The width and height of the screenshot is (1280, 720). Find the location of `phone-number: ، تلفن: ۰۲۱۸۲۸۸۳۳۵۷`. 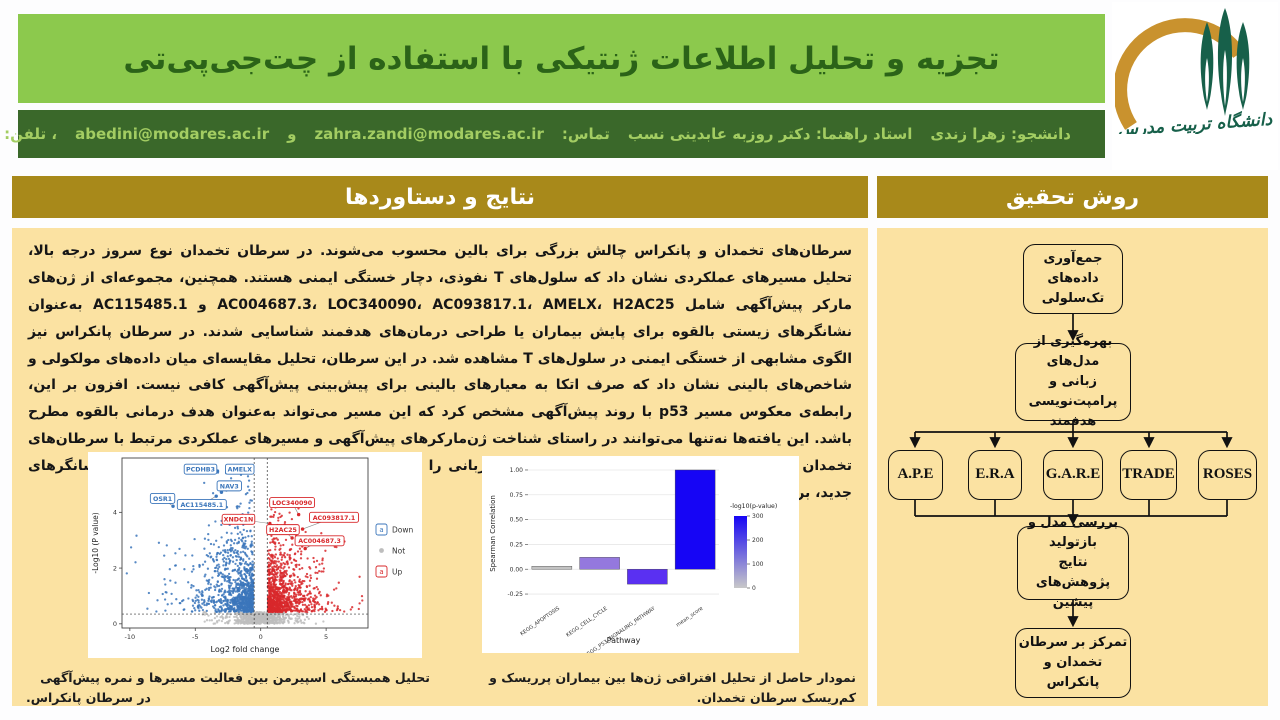

phone-number: ، تلفن: ۰۲۱۸۲۸۸۳۳۵۷ is located at coordinates (29, 134).